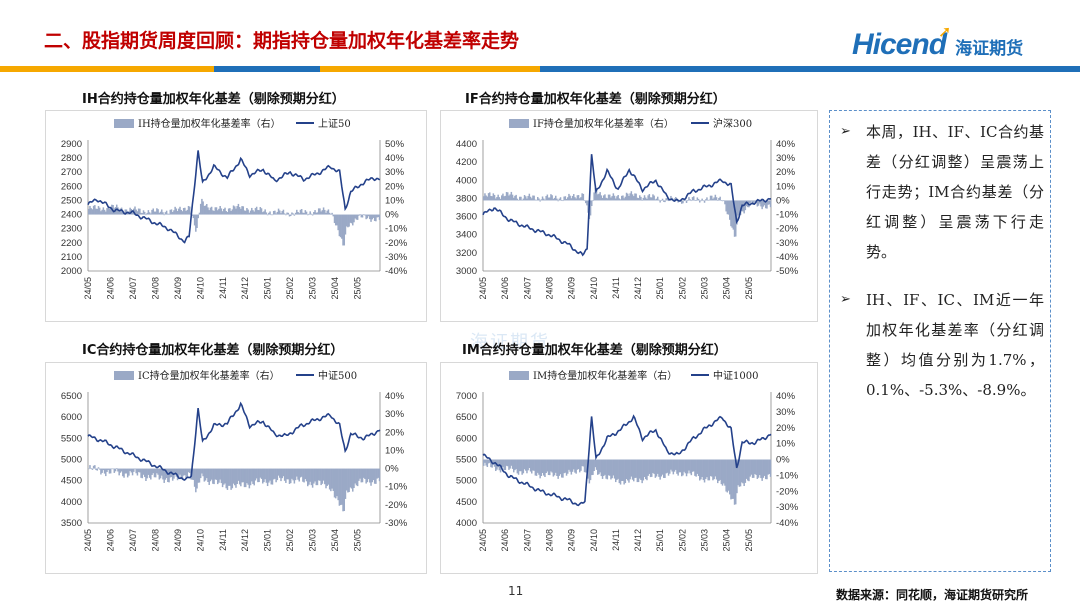 This screenshot has width=1080, height=608. I want to click on y-right-tick-label: 0%, so click(783, 200).